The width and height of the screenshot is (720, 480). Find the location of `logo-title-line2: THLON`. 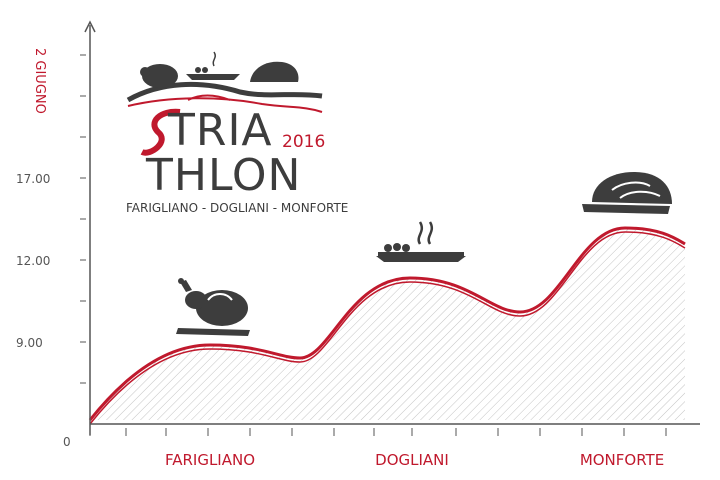

logo-title-line2: THLON is located at coordinates (223, 175).